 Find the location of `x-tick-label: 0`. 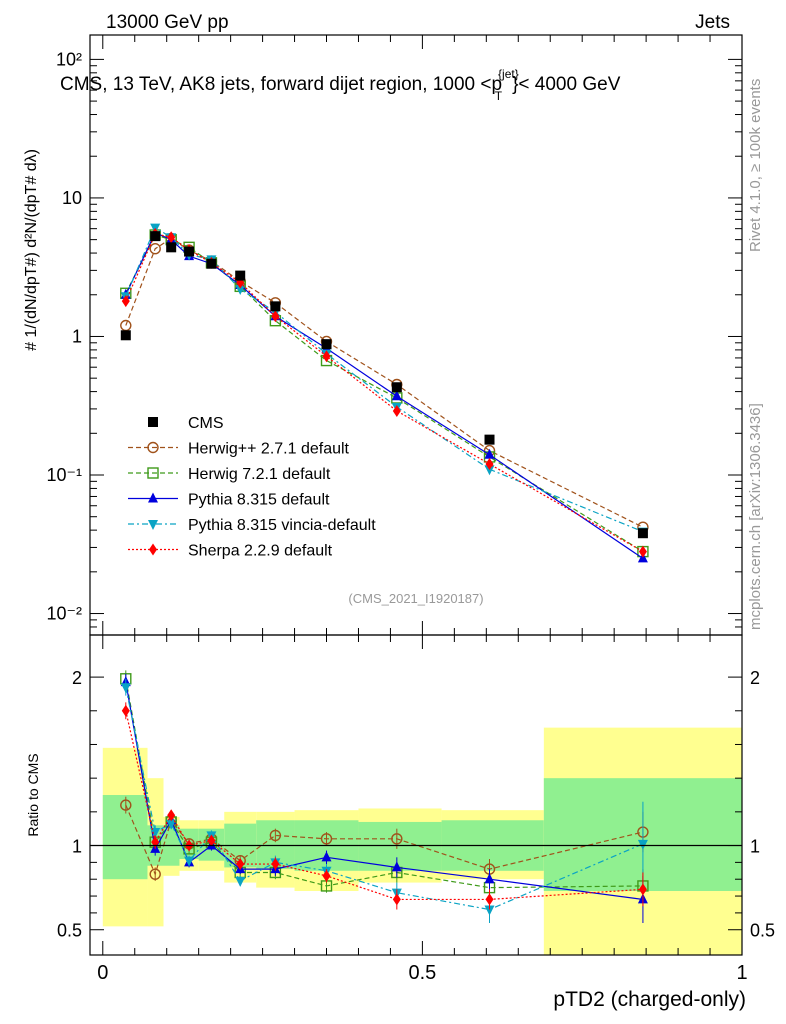

x-tick-label: 0 is located at coordinates (102, 973).